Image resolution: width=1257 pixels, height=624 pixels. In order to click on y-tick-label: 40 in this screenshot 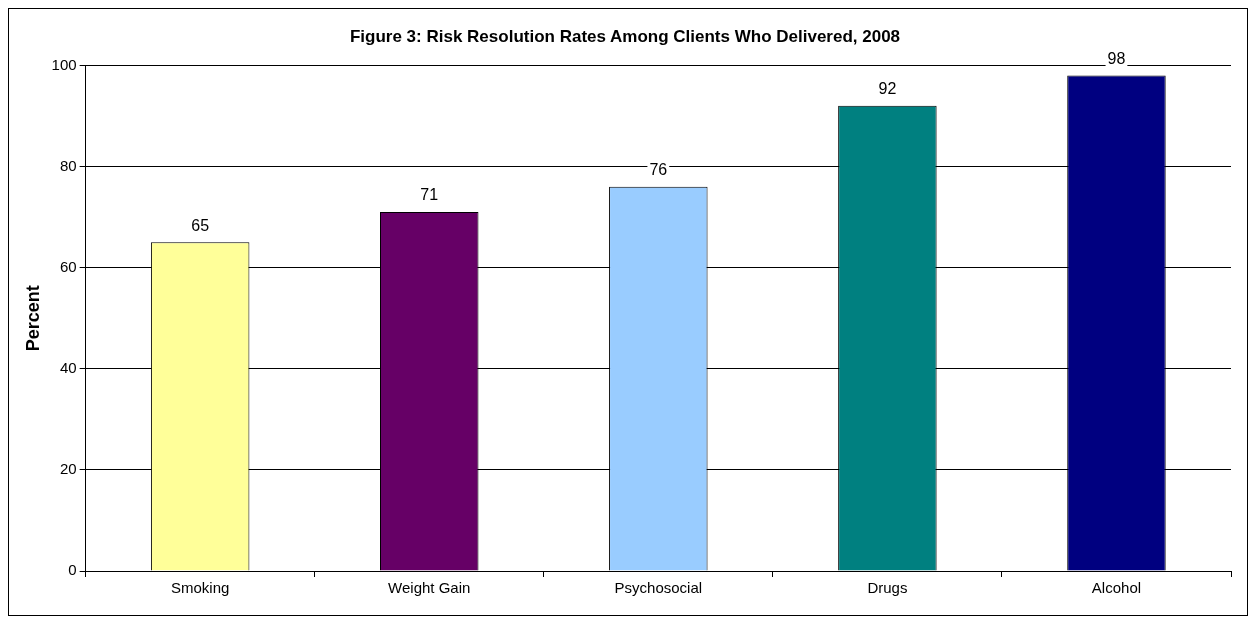, I will do `click(68, 367)`.